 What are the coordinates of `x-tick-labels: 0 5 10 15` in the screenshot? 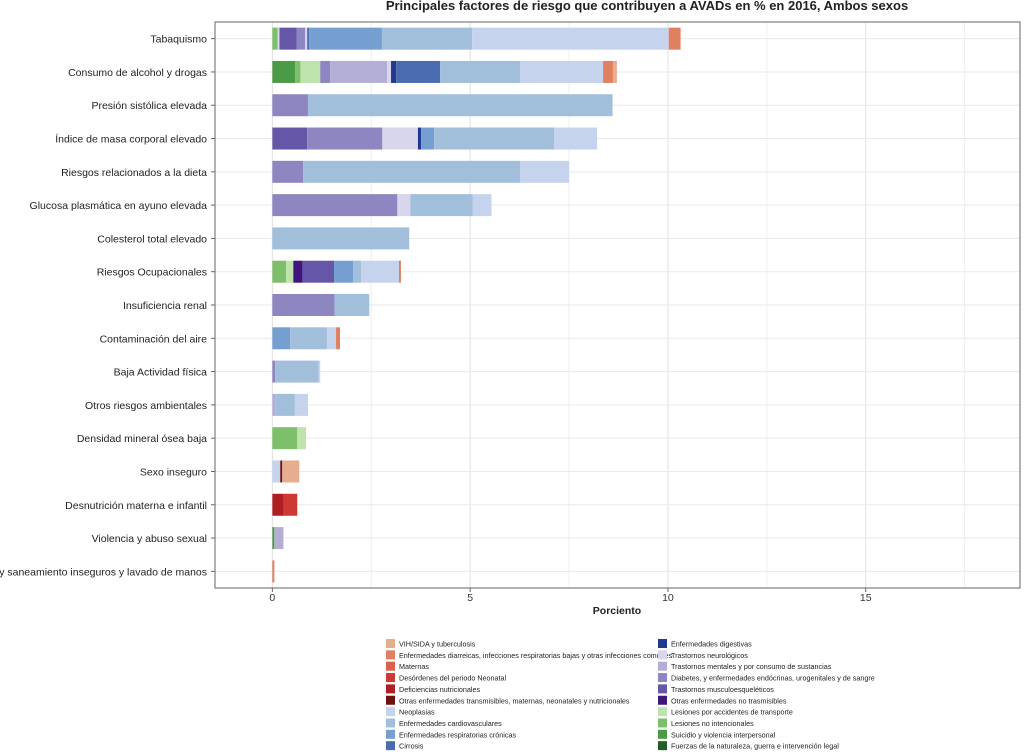 It's located at (570, 596).